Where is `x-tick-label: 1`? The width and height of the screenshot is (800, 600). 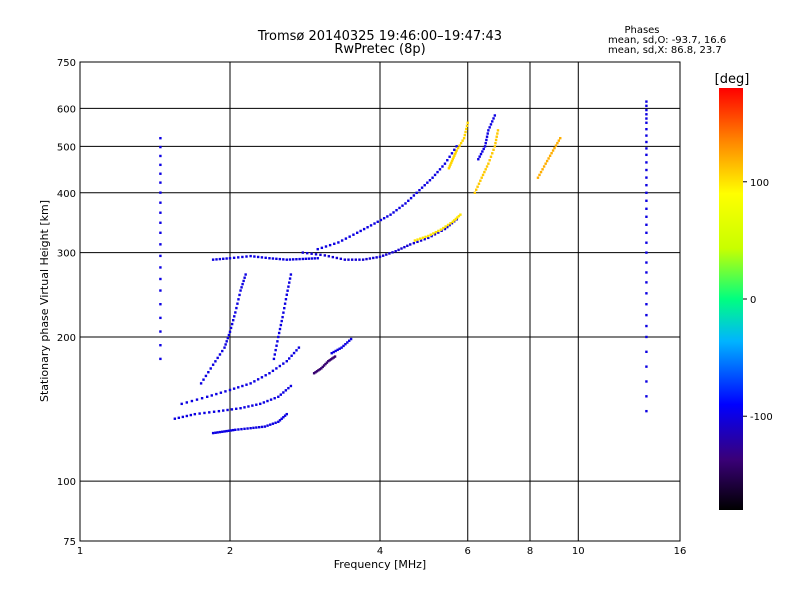
x-tick-label: 1 is located at coordinates (80, 551).